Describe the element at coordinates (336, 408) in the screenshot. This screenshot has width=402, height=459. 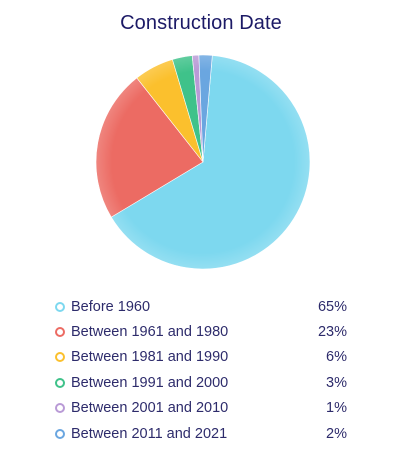
I see `legend-value: 1%` at that location.